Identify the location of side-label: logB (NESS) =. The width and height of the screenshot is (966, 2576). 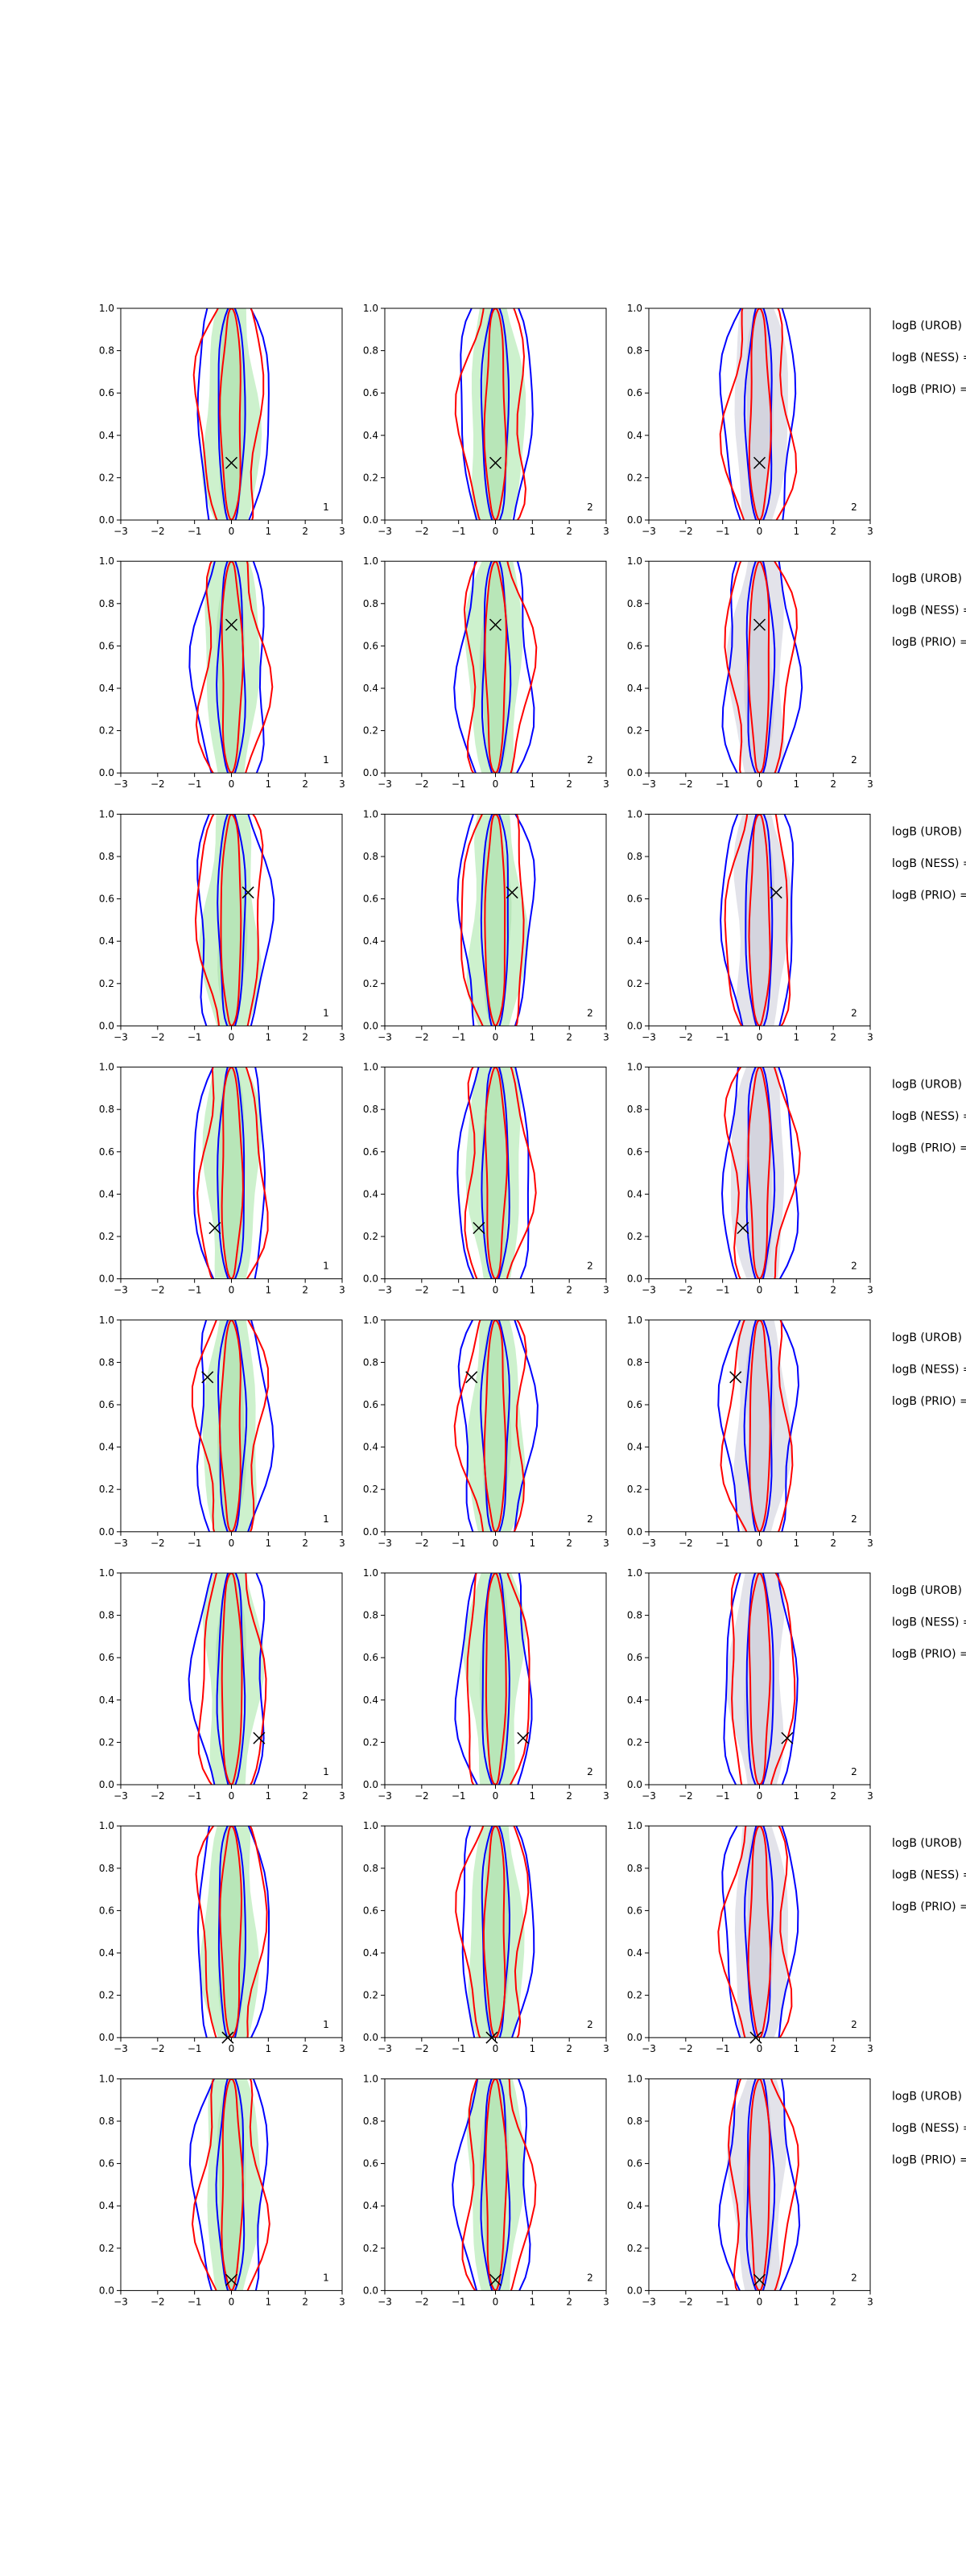
(929, 1369).